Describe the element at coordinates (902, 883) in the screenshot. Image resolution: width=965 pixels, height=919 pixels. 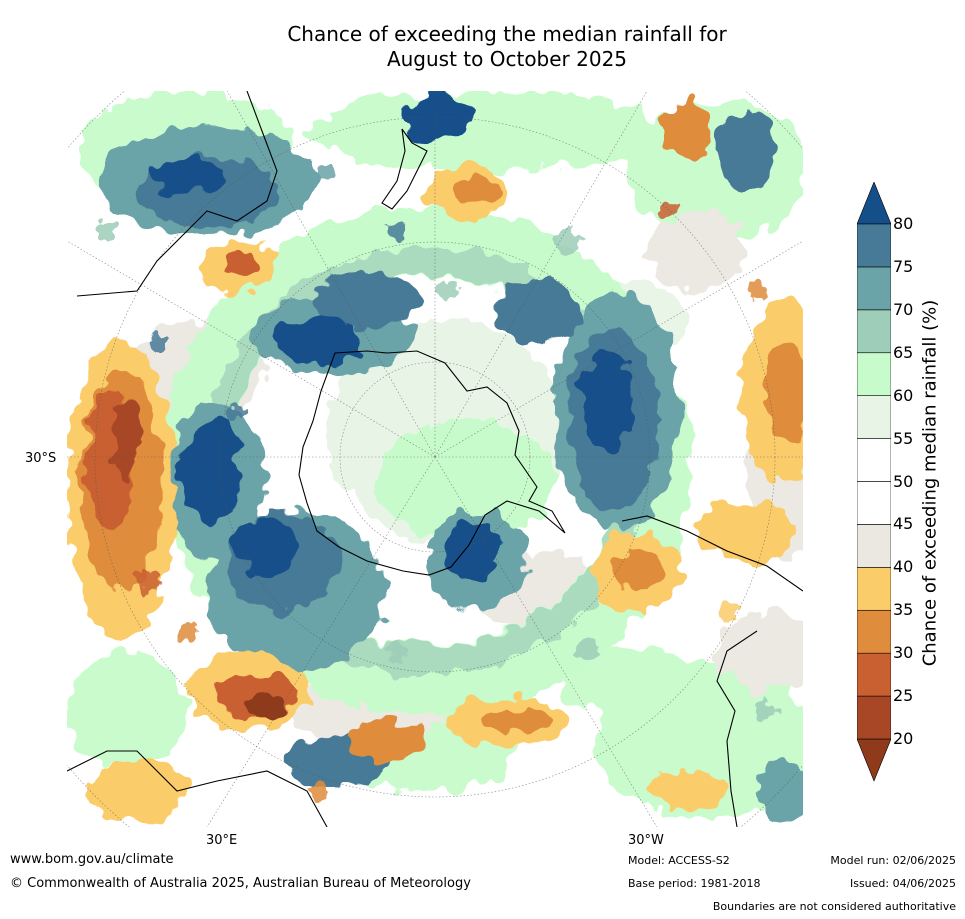
I see `issued-date: Issued: 04/06/2025` at that location.